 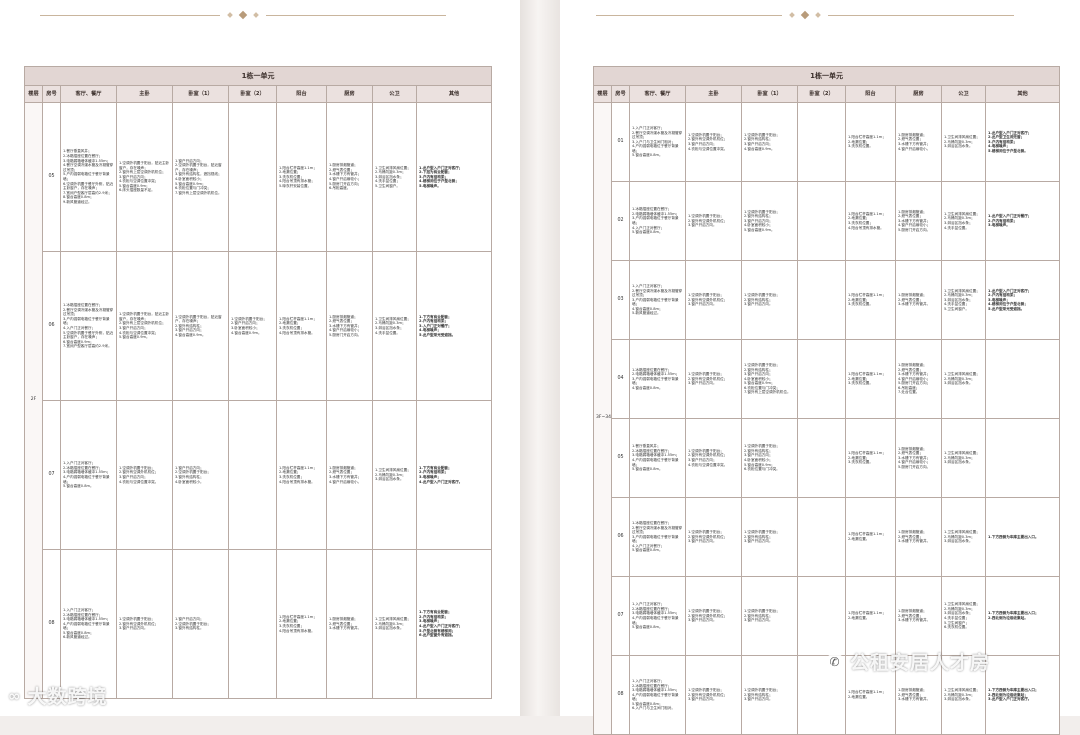 I want to click on room-number-cell: 06, so click(x=620, y=537).